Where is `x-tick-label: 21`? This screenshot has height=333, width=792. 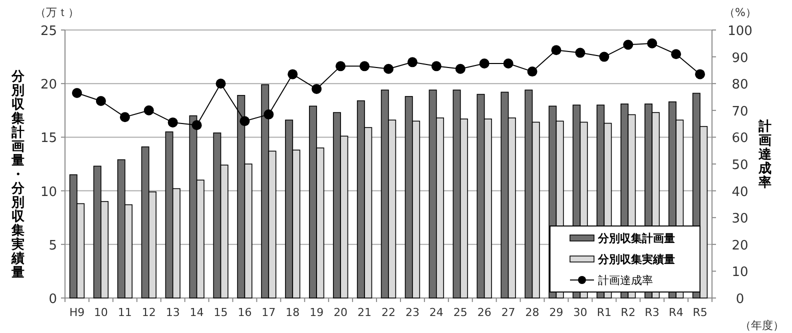
x-tick-label: 21 is located at coordinates (365, 312).